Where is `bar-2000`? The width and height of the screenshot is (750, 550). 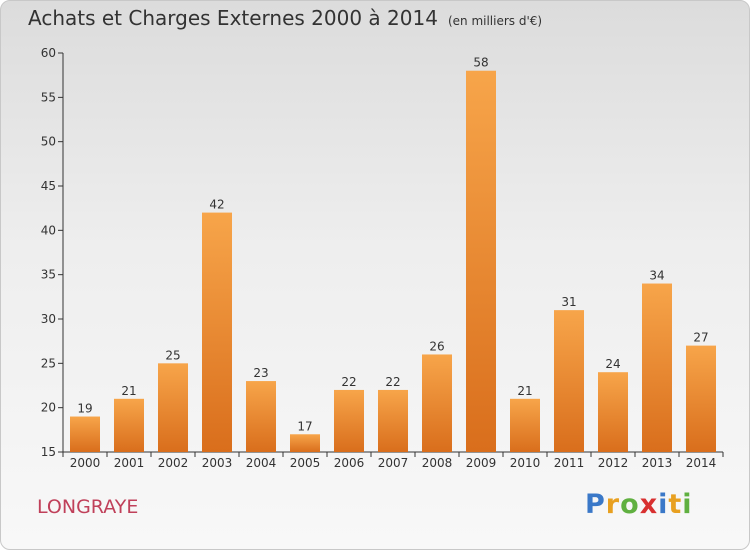 bar-2000 is located at coordinates (85, 434).